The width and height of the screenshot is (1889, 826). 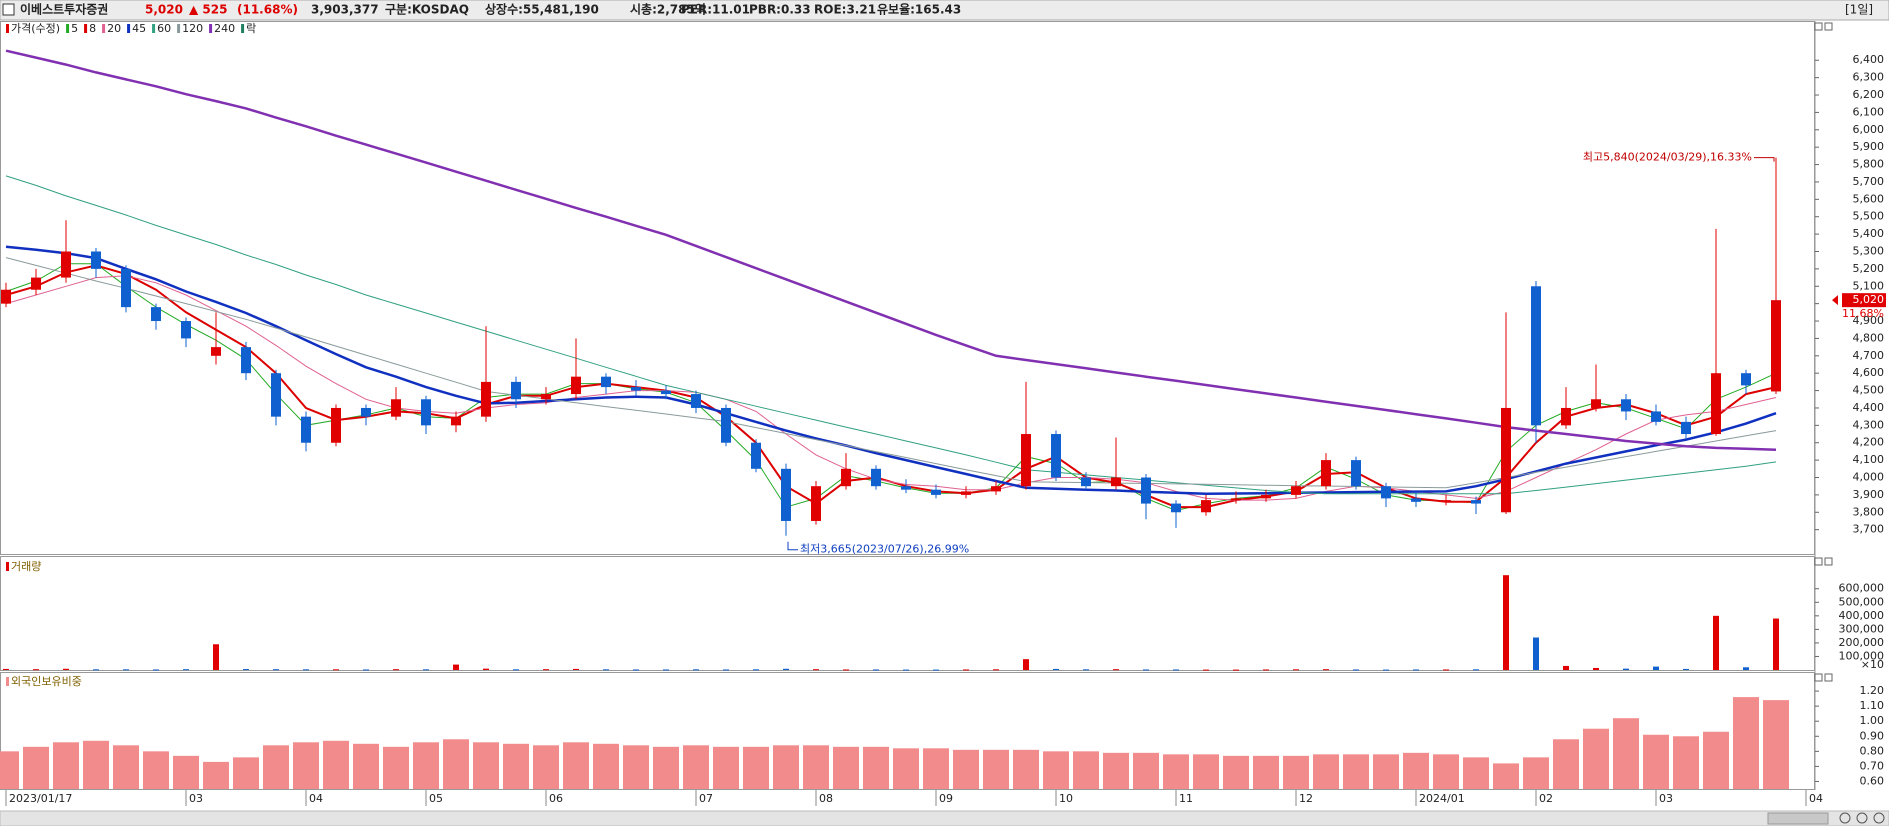 I want to click on scrollbar, so click(x=944, y=818).